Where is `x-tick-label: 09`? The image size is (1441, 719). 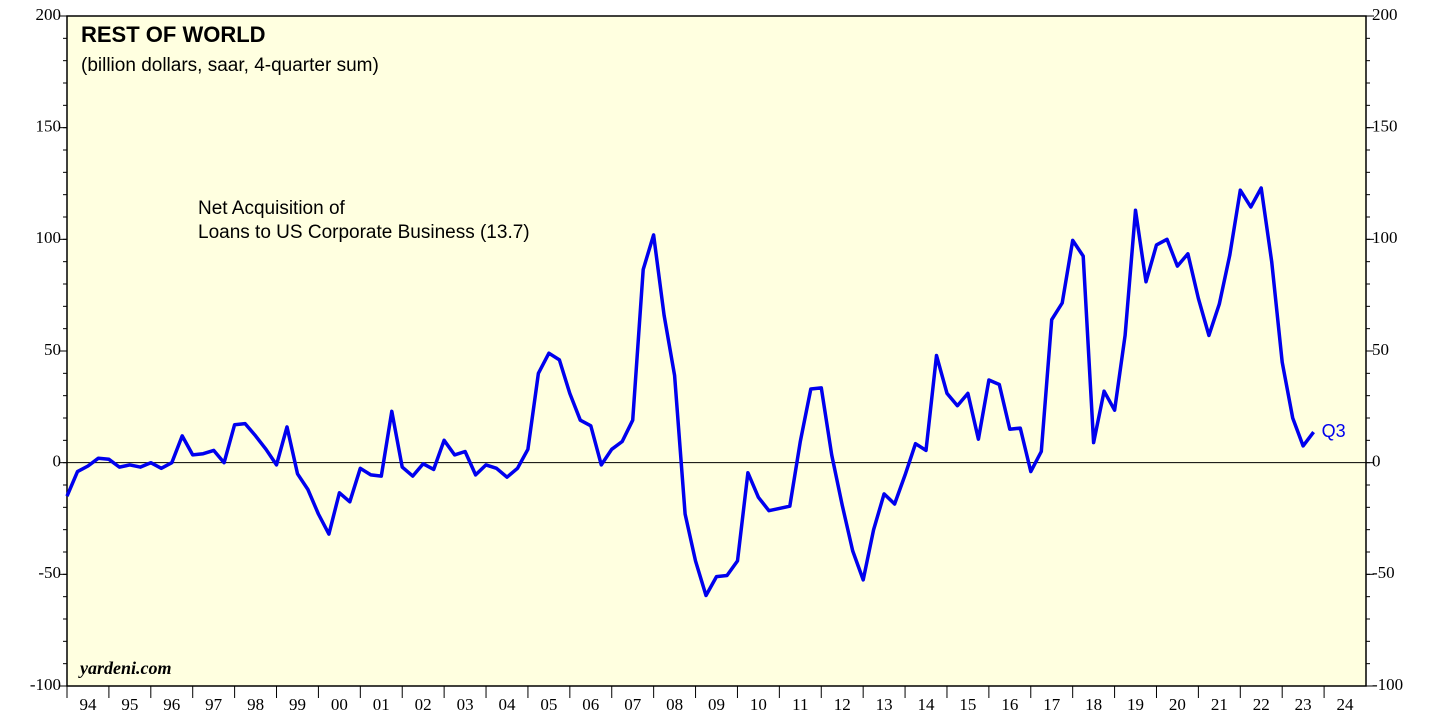 x-tick-label: 09 is located at coordinates (716, 704).